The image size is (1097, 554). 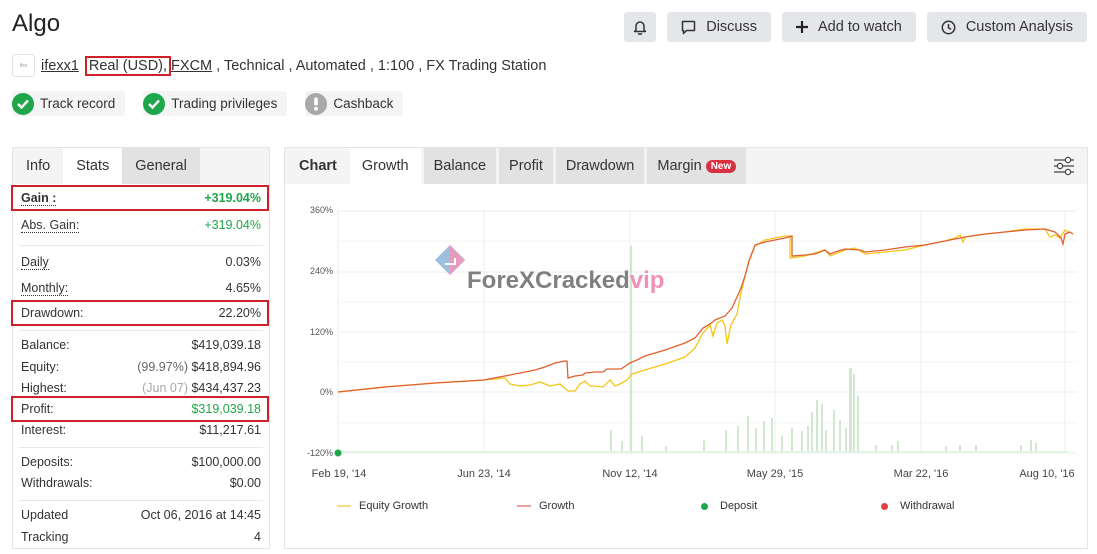 What do you see at coordinates (45, 515) in the screenshot?
I see `stat-label: Updated` at bounding box center [45, 515].